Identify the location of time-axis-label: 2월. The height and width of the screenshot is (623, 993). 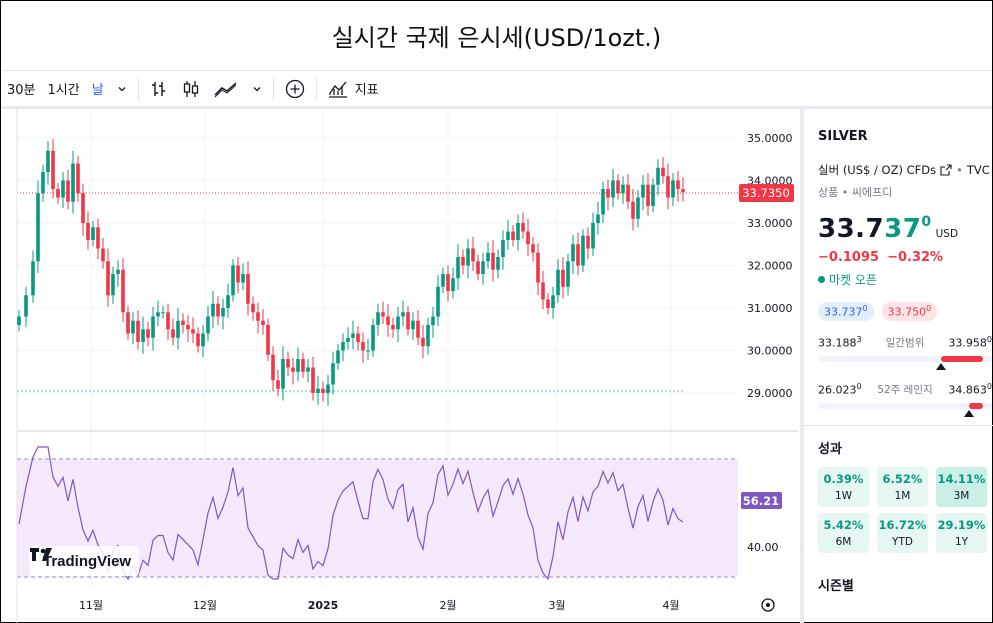
(447, 605).